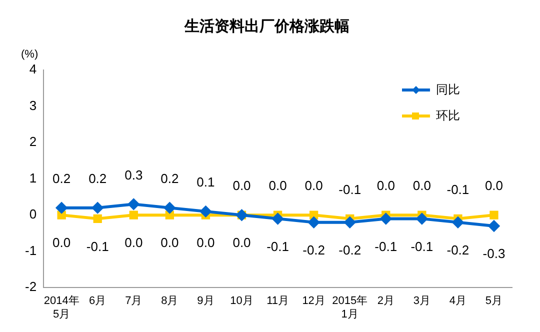 This screenshot has width=540, height=332. I want to click on x-tick-label: 8月, so click(169, 301).